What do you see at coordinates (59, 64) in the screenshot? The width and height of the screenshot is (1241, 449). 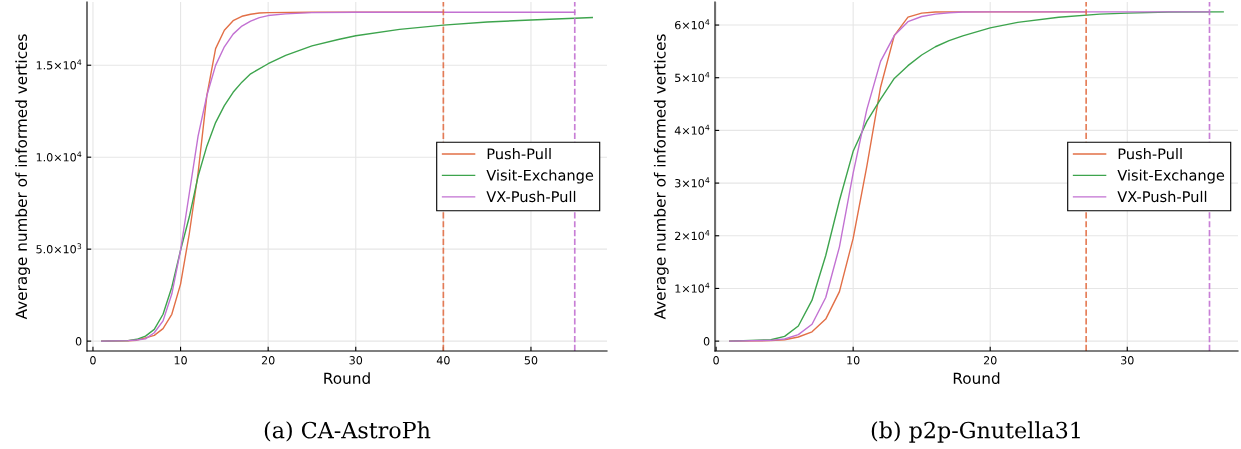 I see `y-tick-label: 1.5×10$^{4}$` at bounding box center [59, 64].